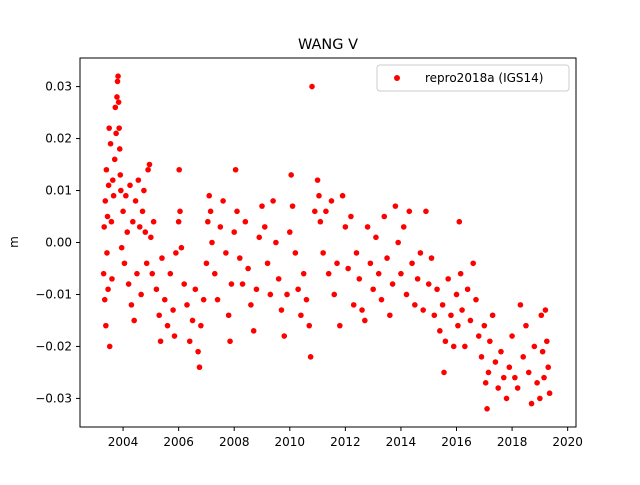 This screenshot has width=640, height=485. Describe the element at coordinates (58, 87) in the screenshot. I see `y-tick-label: 0.03` at that location.